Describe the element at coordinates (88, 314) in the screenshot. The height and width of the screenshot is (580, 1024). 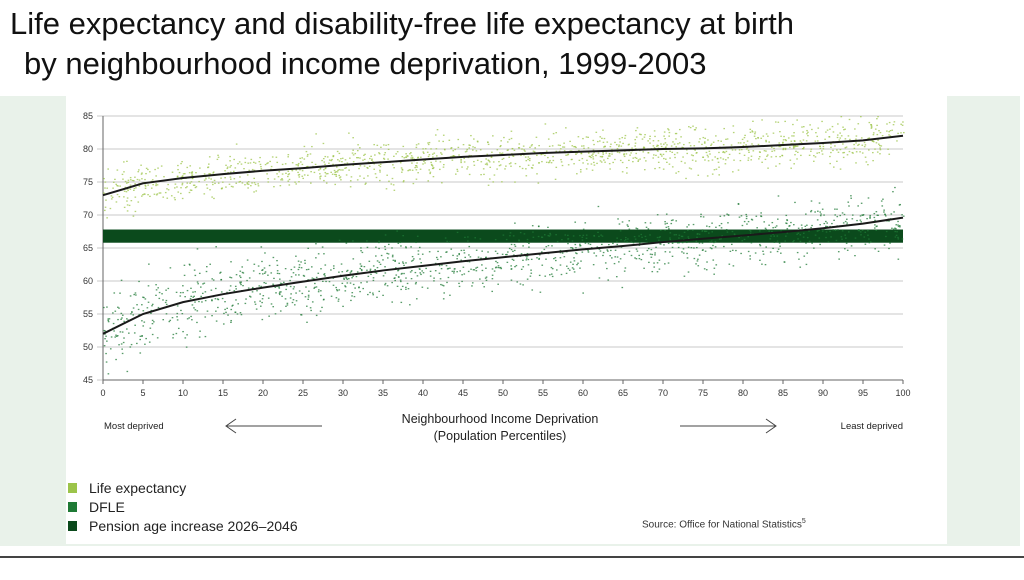
I see `y-tick-label: 55` at that location.